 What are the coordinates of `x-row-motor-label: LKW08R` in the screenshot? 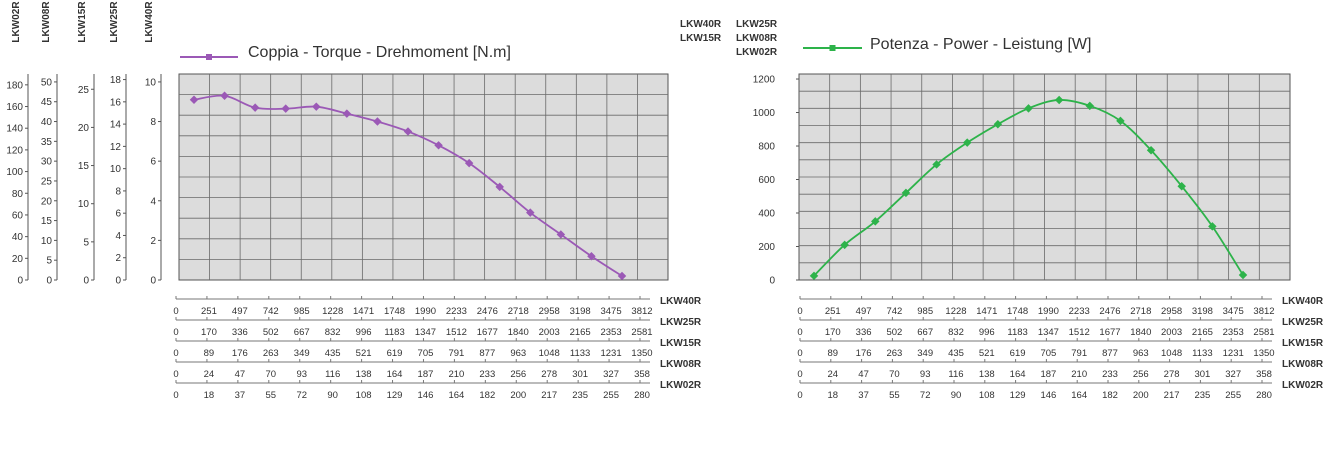 It's located at (1303, 364).